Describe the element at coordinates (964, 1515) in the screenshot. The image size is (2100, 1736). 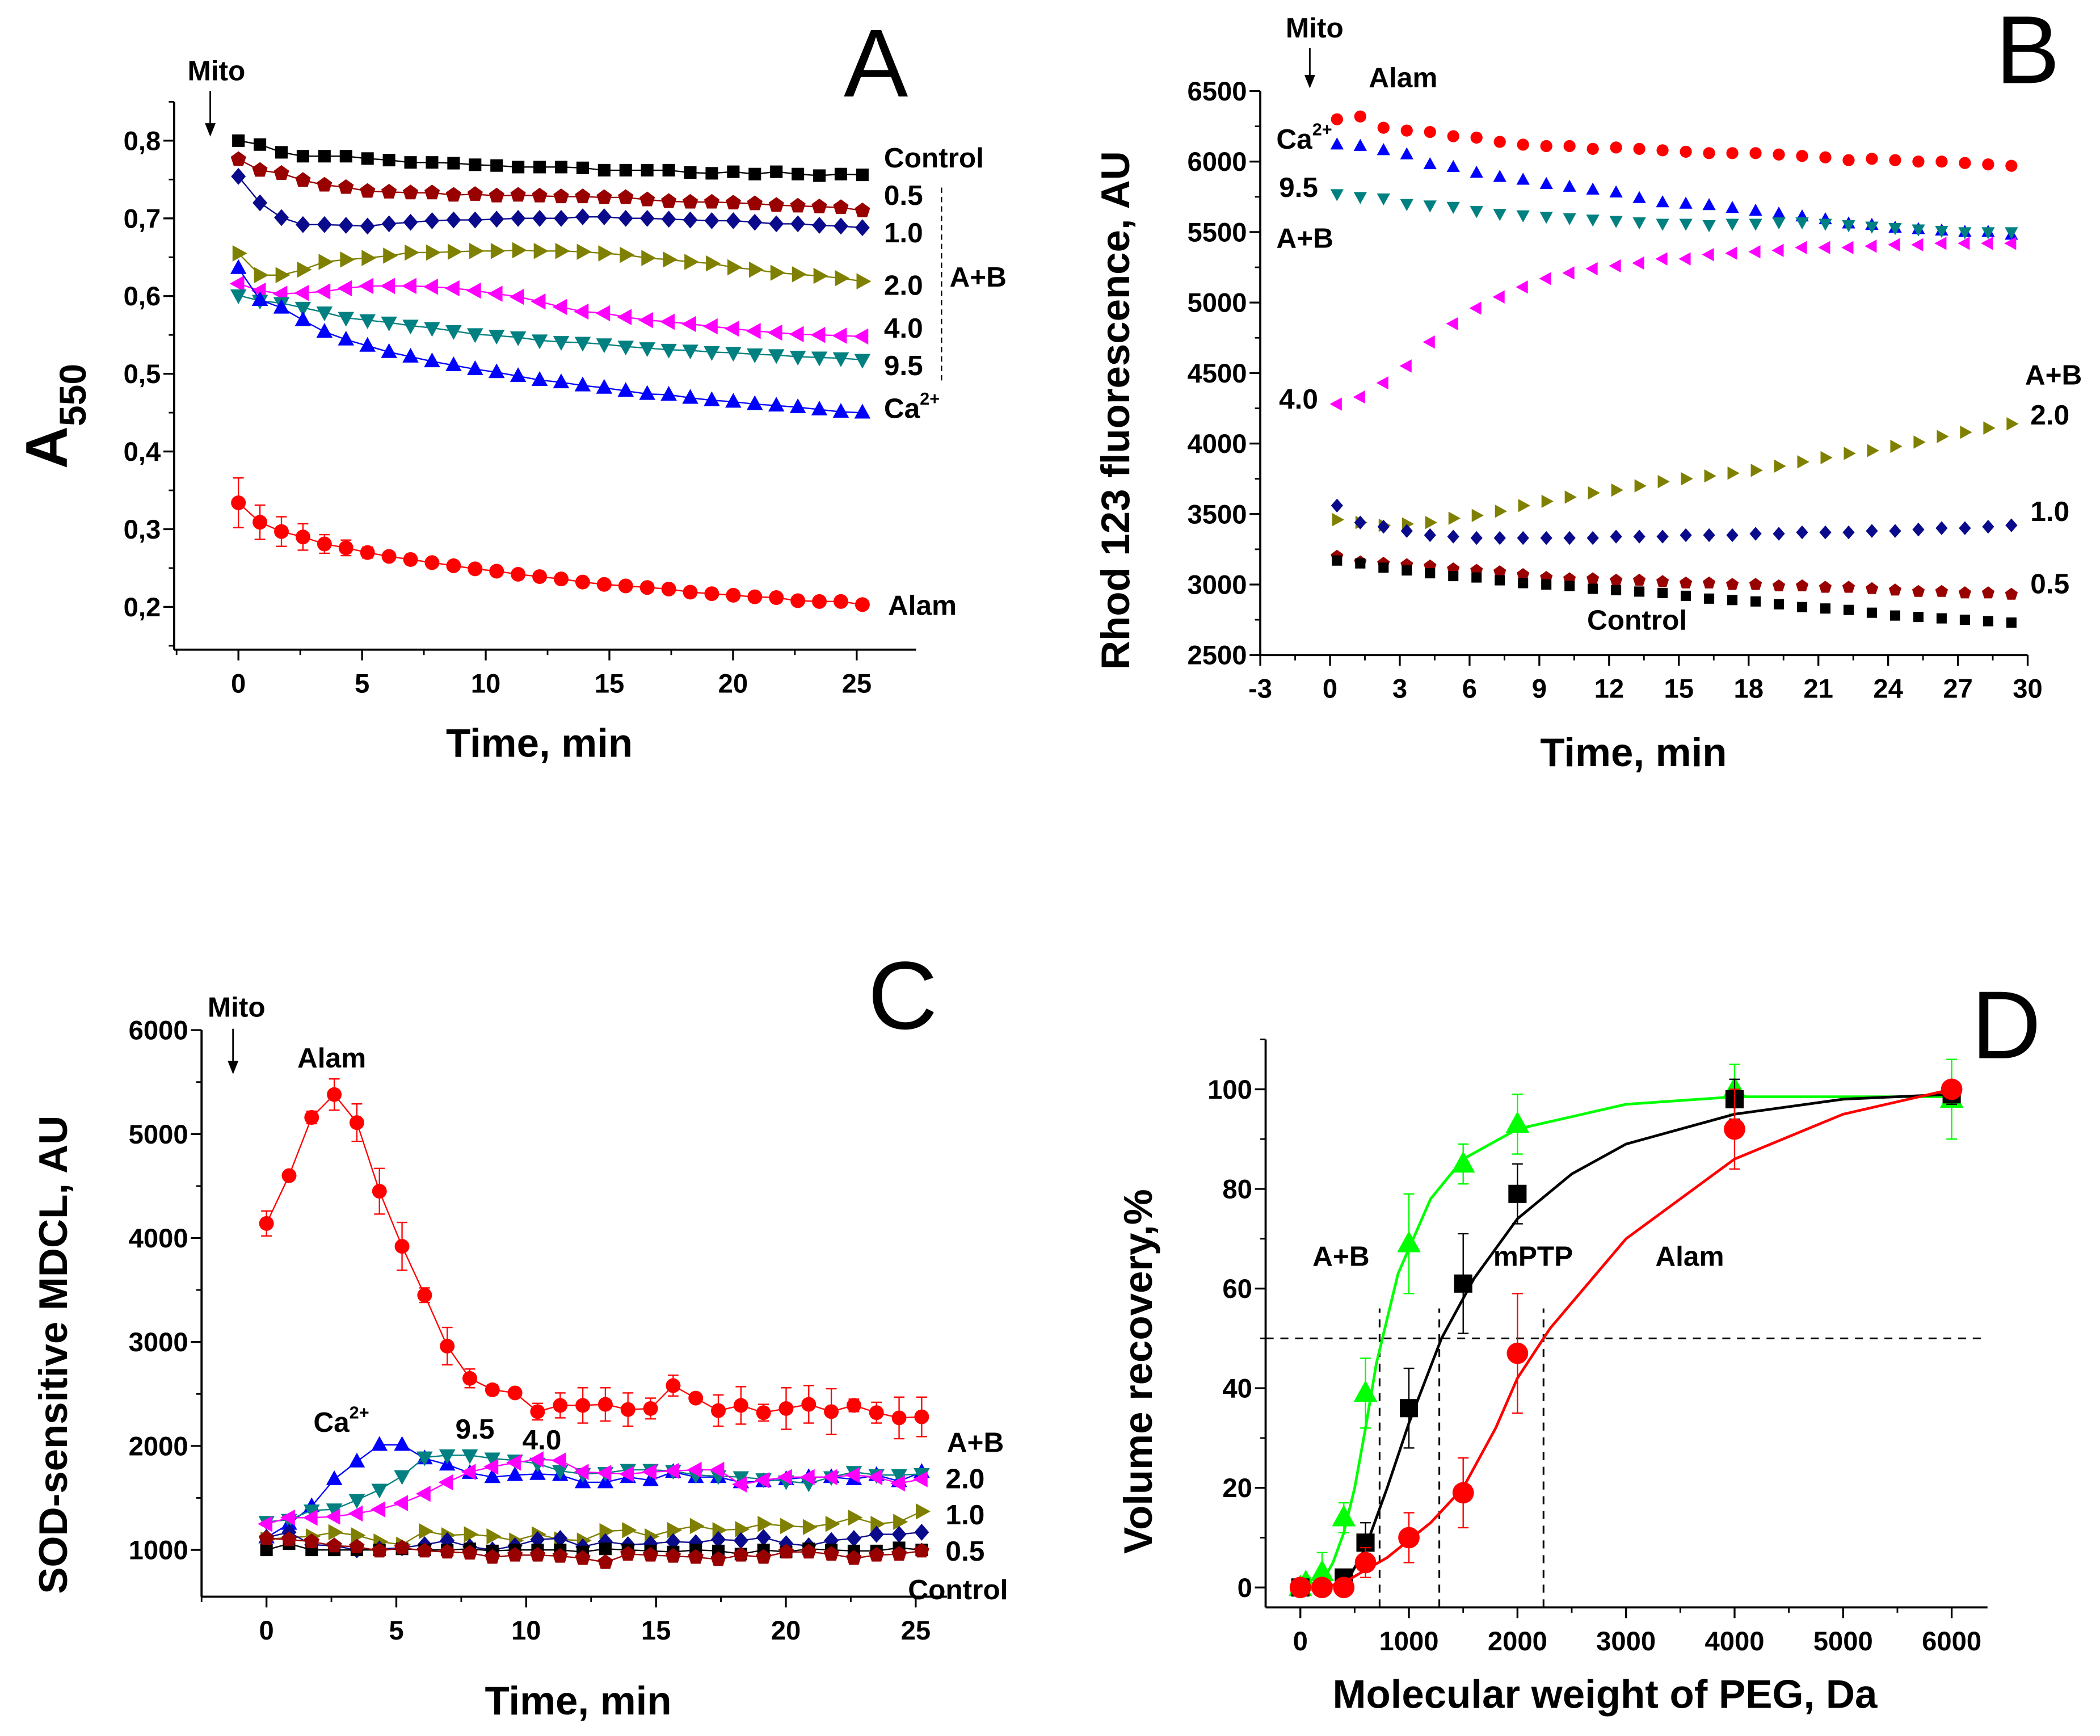
I see `label-1.0: 1.0` at that location.